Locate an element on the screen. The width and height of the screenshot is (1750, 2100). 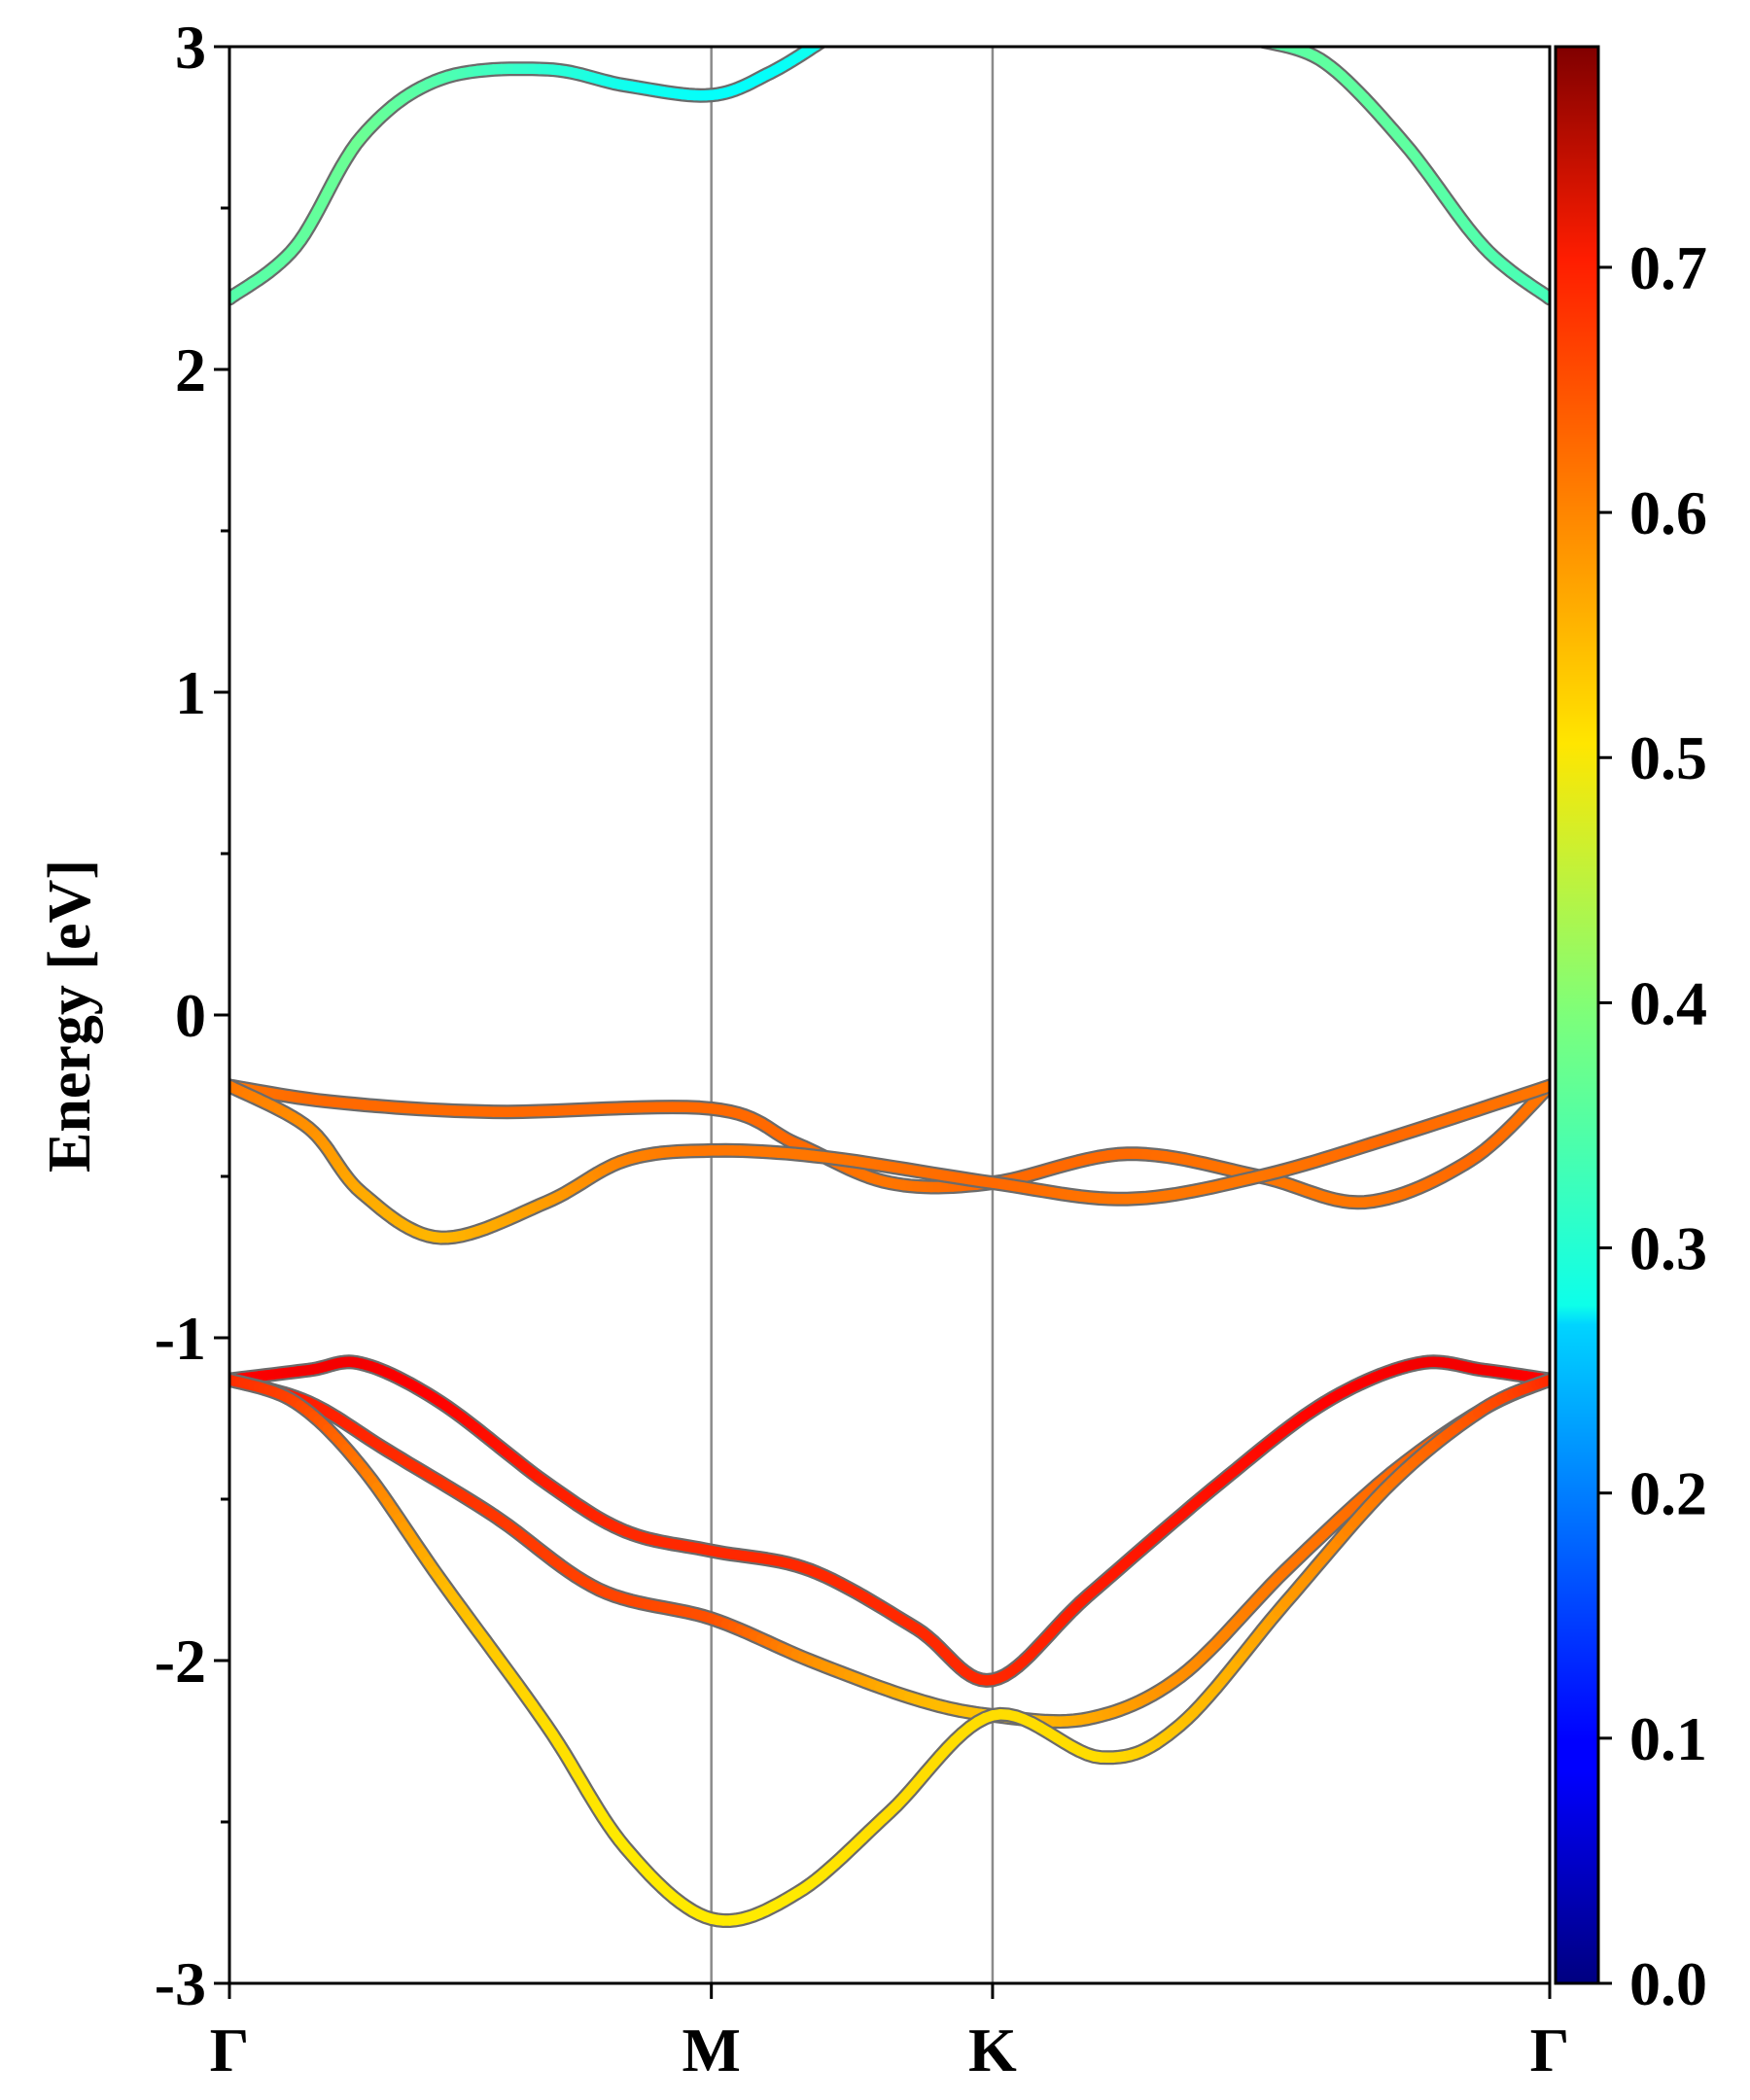
colorbar-tick-label: 0.2 is located at coordinates (1668, 1493).